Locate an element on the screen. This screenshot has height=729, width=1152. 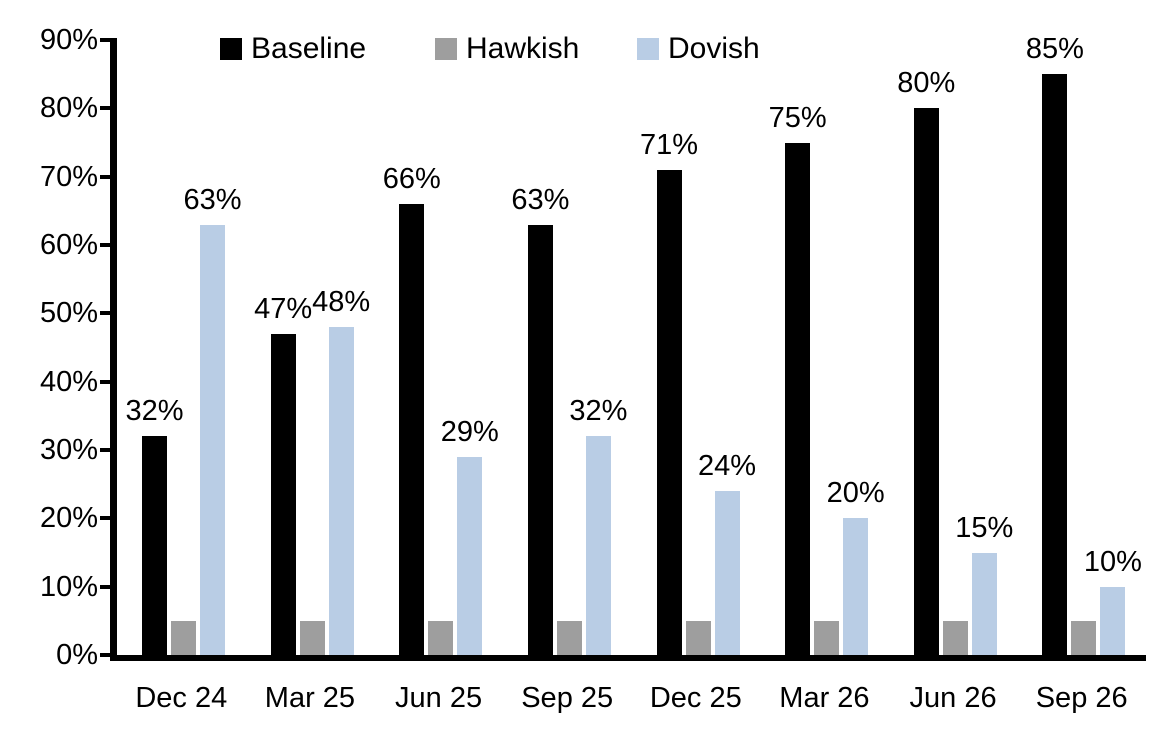
y-axis-label: 30% is located at coordinates (68, 450).